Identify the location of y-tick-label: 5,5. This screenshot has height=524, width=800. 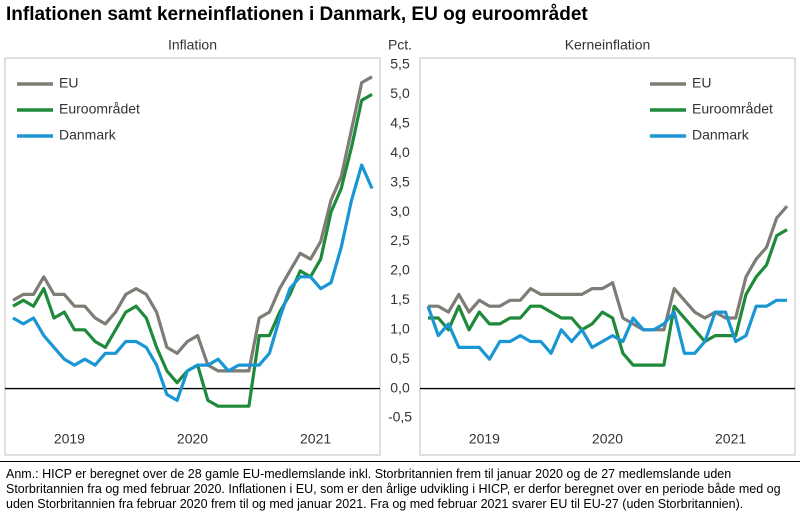
(400, 64).